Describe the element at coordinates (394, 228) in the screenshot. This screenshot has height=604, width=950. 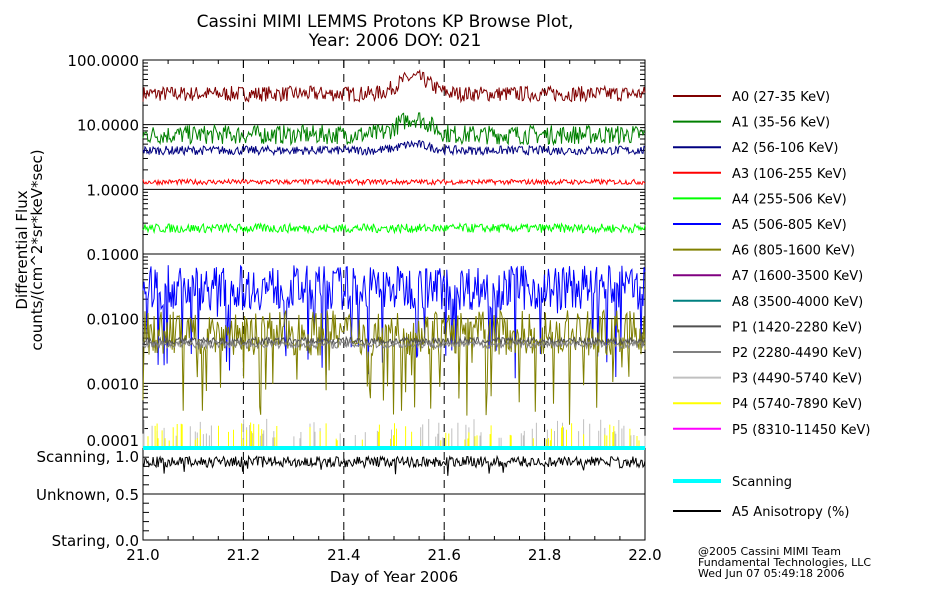
I see `series-line-A4` at that location.